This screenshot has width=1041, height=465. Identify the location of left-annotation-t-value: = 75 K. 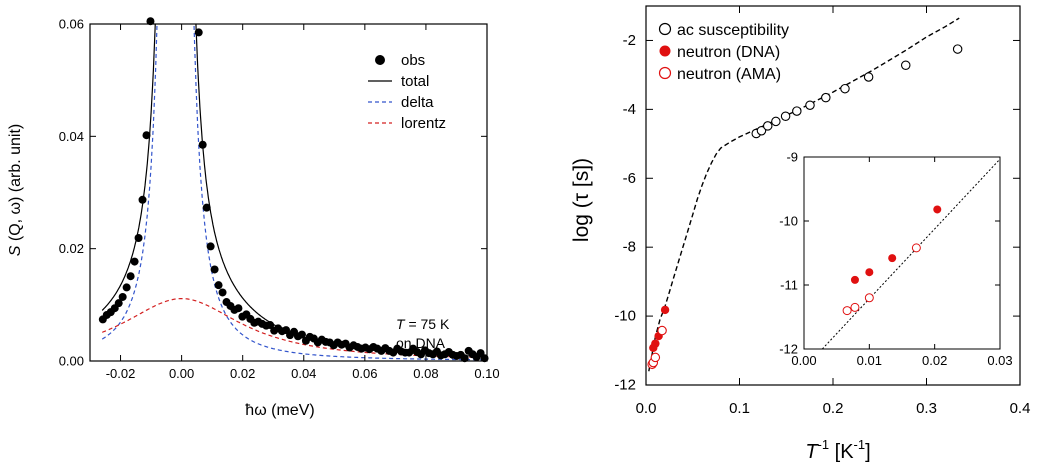
(427, 324).